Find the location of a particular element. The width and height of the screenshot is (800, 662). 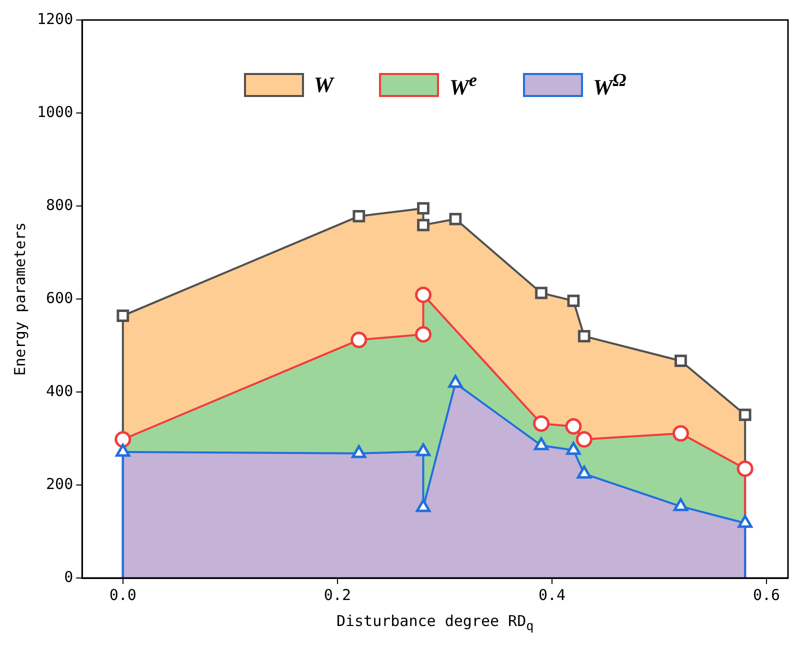

y-tick-label: 600 is located at coordinates (60, 297).